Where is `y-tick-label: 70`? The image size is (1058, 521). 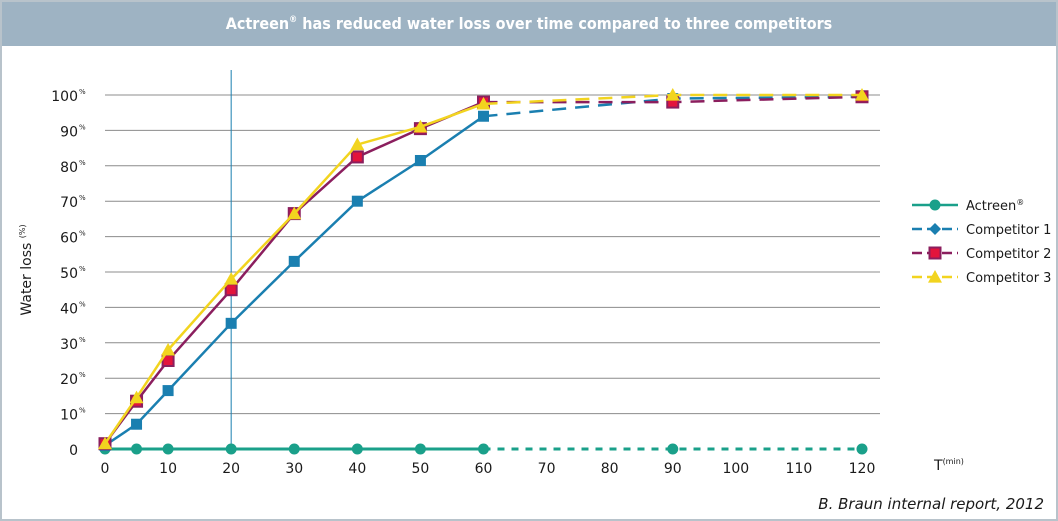
y-tick-label: 70 is located at coordinates (69, 203).